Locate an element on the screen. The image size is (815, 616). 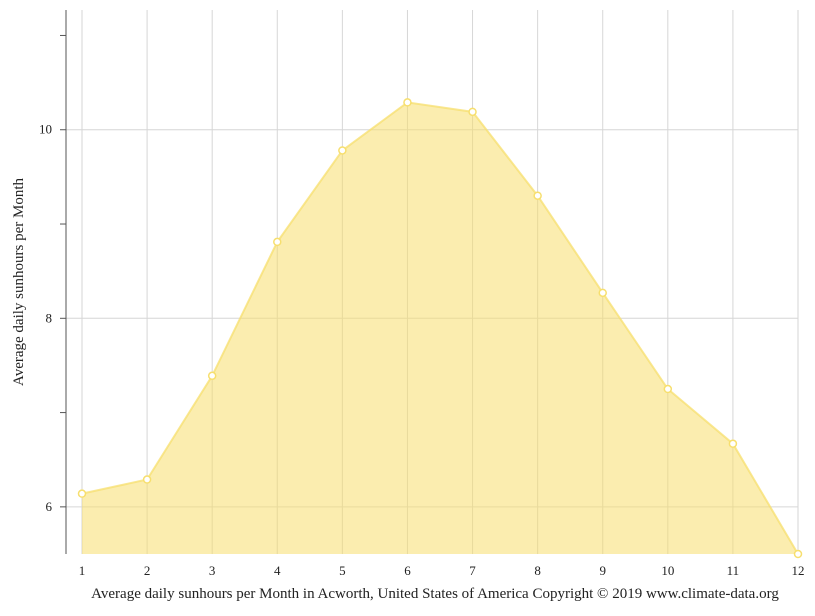
x-tick-label: 10 is located at coordinates (667, 570).